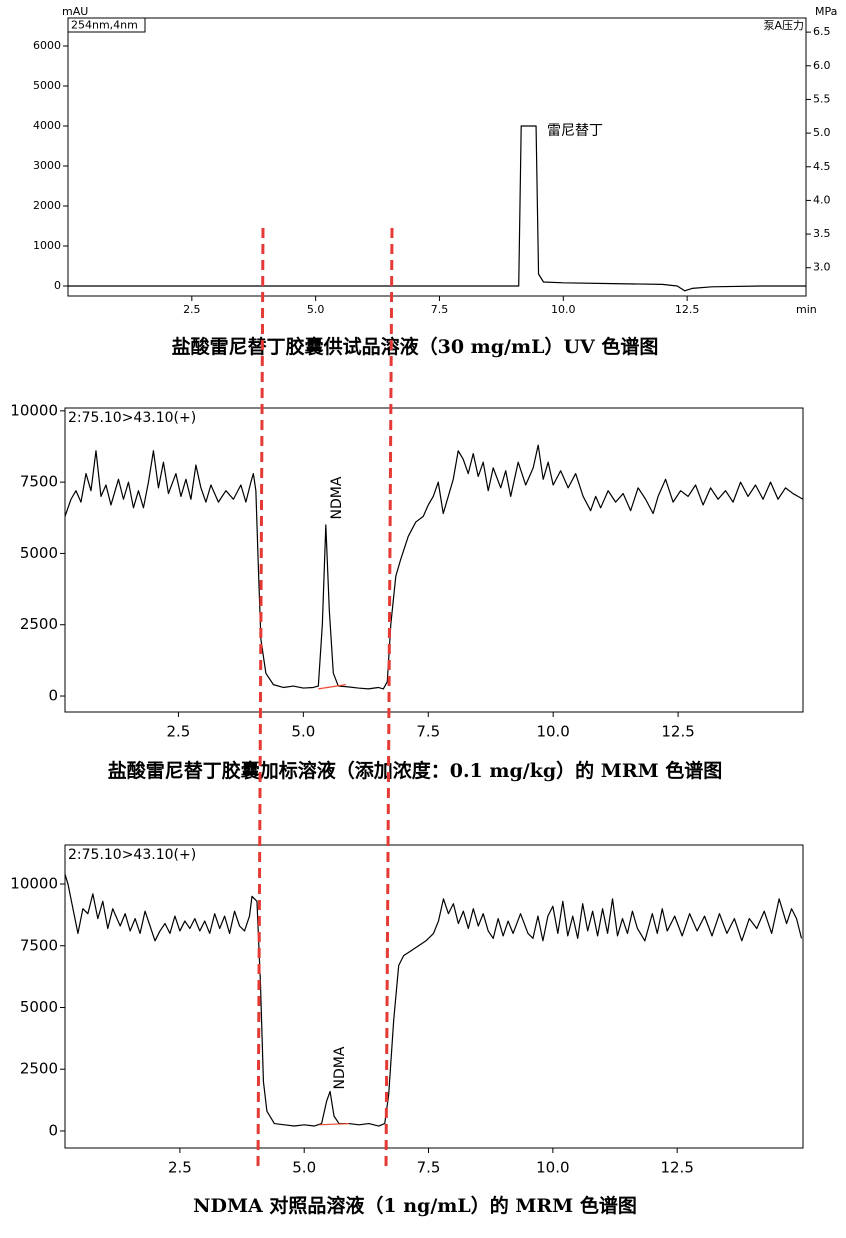 This screenshot has width=846, height=1238. What do you see at coordinates (75, 11) in the screenshot?
I see `y-axis-label: mAU` at bounding box center [75, 11].